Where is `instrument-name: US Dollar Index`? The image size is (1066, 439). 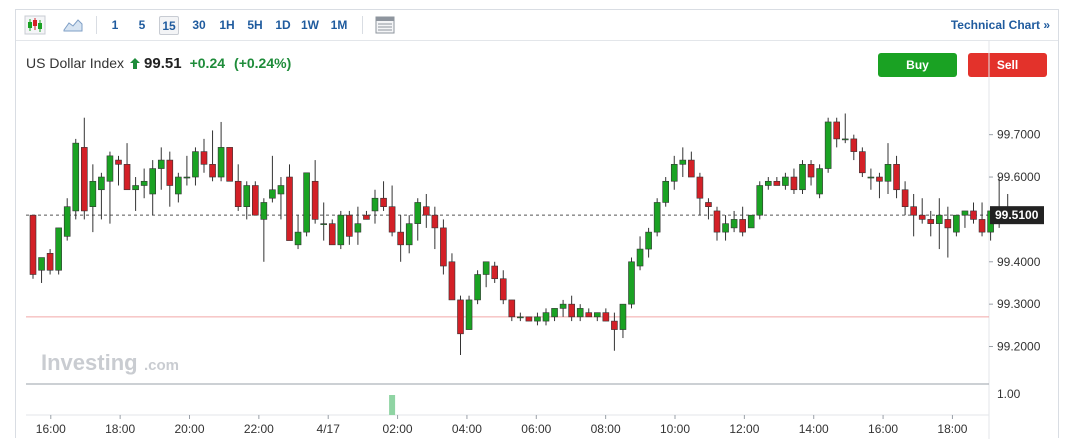
instrument-name: US Dollar Index is located at coordinates (75, 63).